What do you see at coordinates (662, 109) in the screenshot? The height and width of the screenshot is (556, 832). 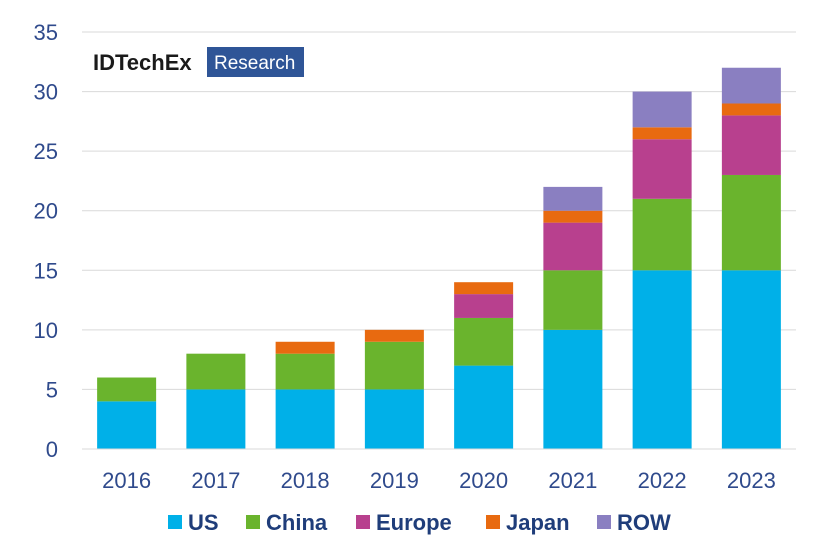 I see `bar-row-2022` at bounding box center [662, 109].